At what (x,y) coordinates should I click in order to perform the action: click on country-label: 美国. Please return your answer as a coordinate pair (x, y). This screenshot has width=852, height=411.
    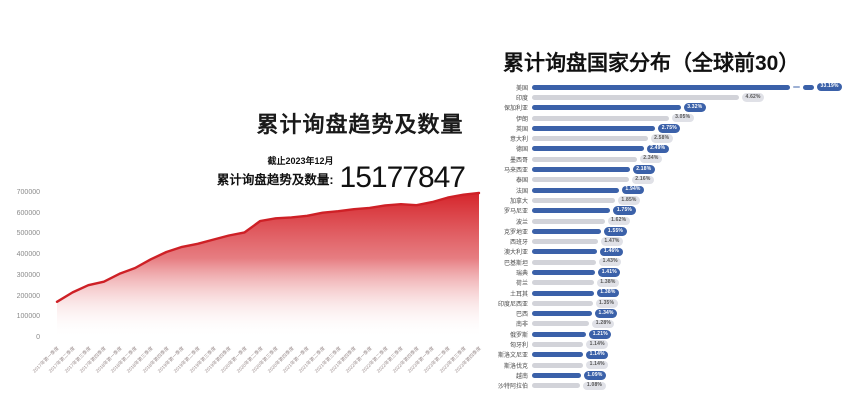
    Looking at the image, I should click on (521, 88).